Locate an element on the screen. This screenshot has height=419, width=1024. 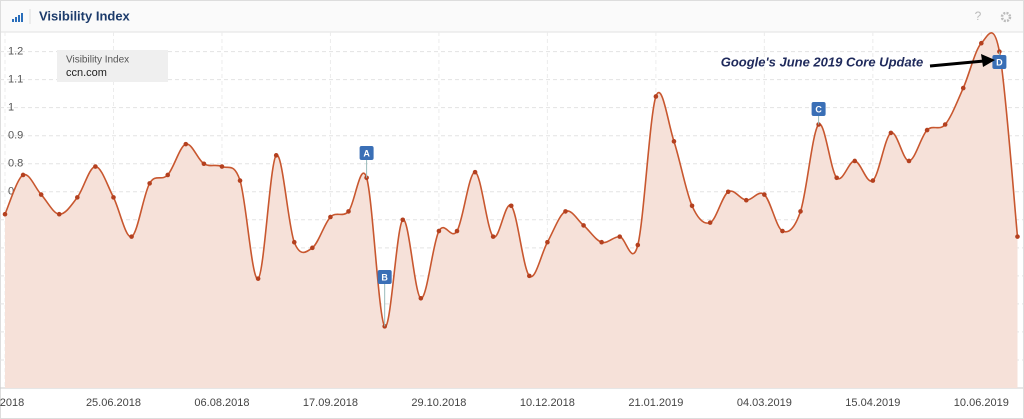
chart-icon is located at coordinates (17, 17).